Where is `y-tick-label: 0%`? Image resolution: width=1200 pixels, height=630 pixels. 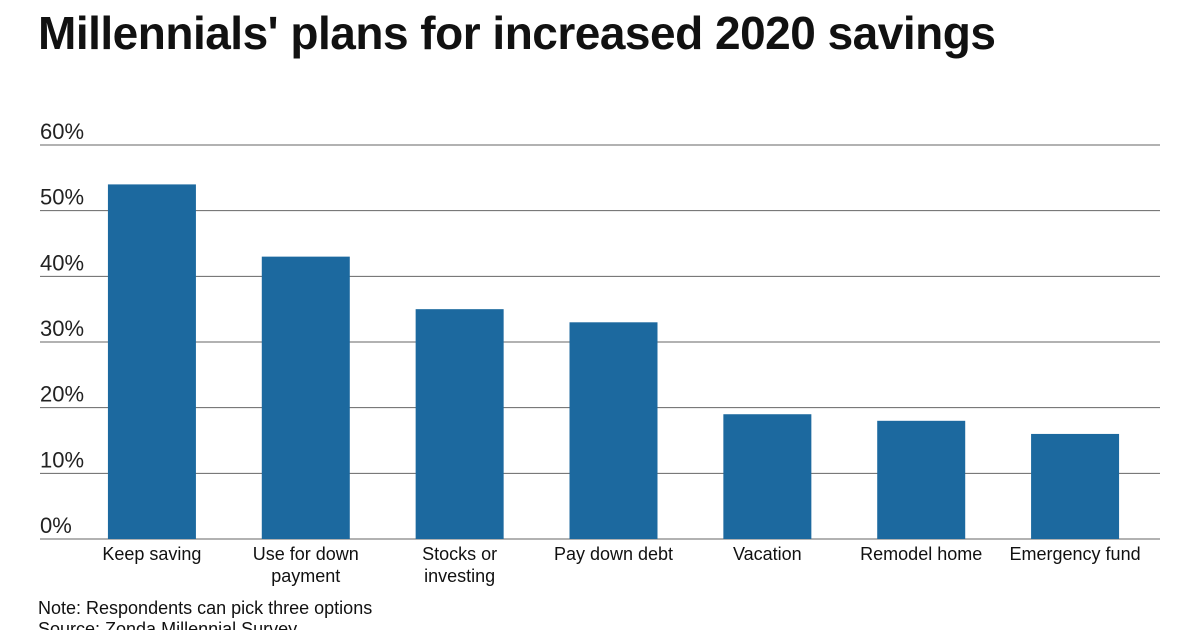
y-tick-label: 0% is located at coordinates (56, 525).